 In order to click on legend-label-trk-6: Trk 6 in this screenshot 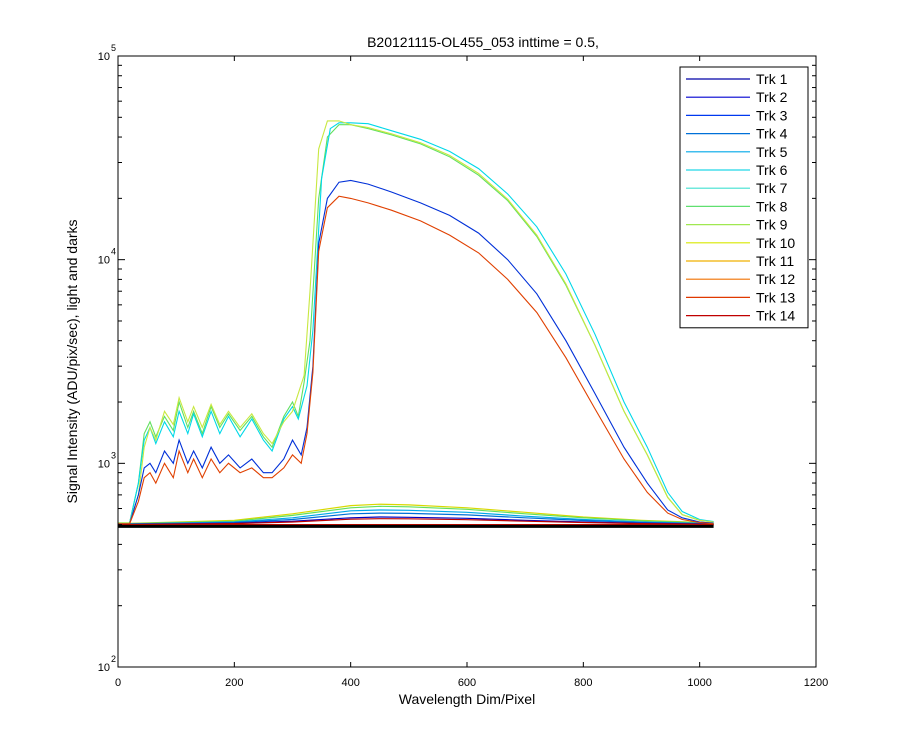, I will do `click(772, 170)`.